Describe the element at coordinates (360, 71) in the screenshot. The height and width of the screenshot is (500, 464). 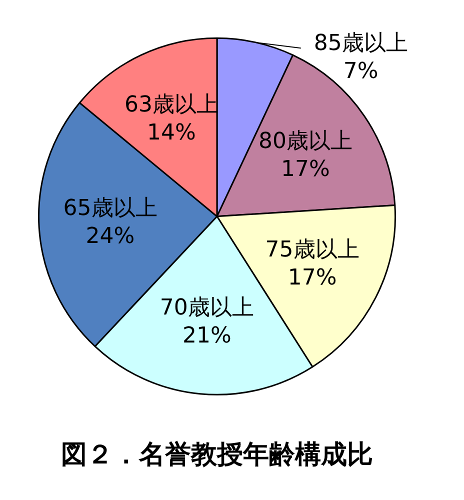
I see `data-label: 7%` at that location.